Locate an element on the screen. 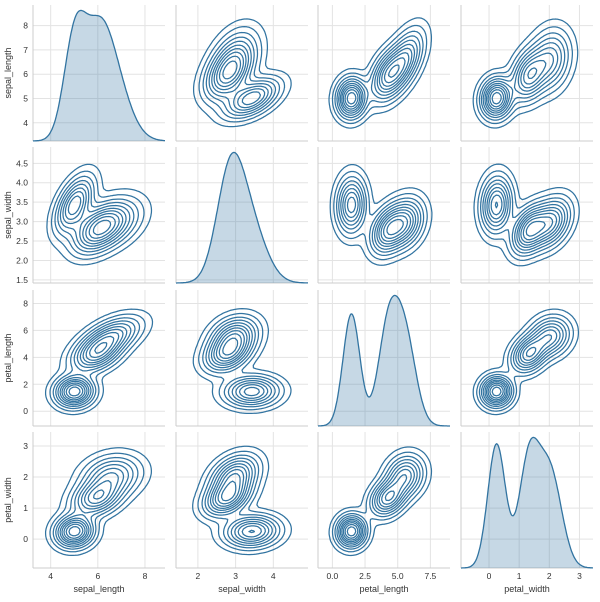 This screenshot has width=600, height=602. panel-sepal_width-vs-petal_width is located at coordinates (526, 215).